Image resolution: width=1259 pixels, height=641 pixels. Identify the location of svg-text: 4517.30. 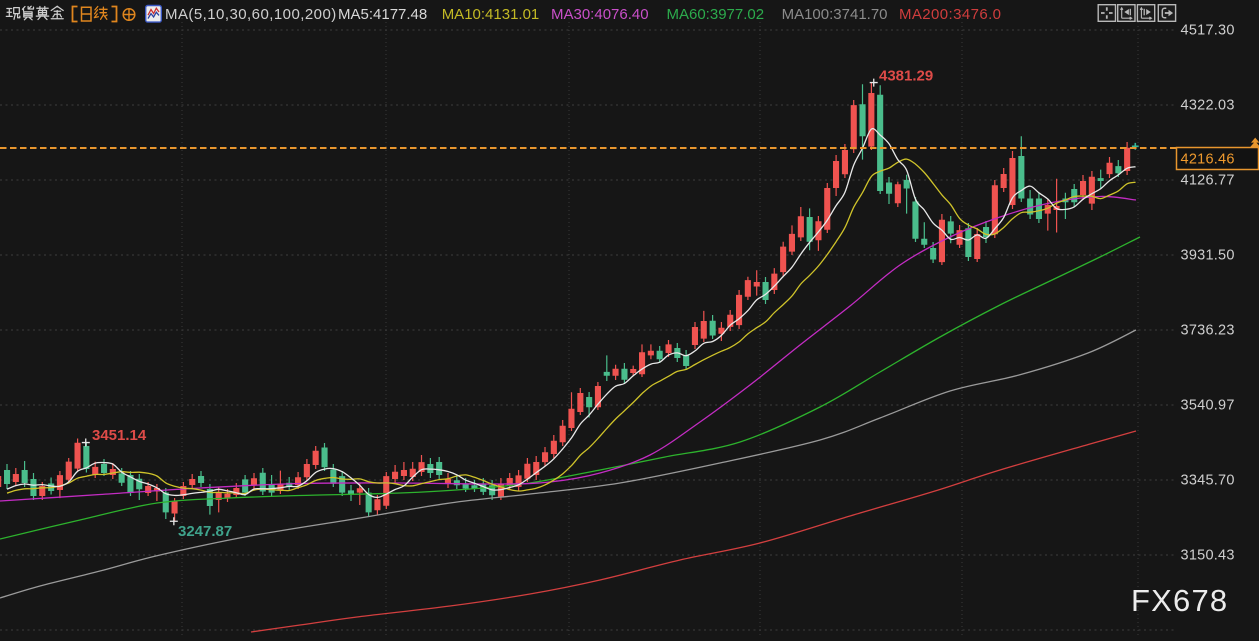
(1208, 31).